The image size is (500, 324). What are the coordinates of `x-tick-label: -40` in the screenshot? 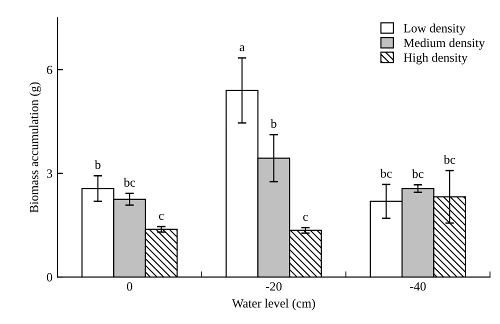 It's located at (418, 286).